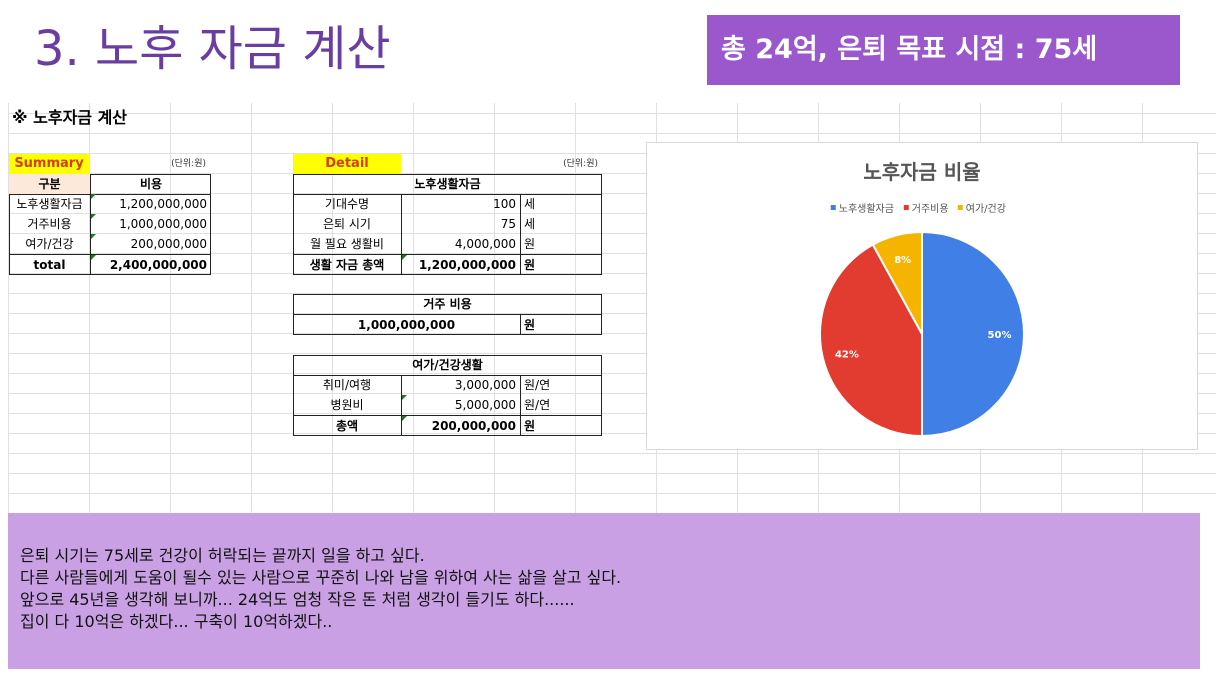 This screenshot has height=684, width=1216. What do you see at coordinates (110, 224) in the screenshot?
I see `summary-table` at bounding box center [110, 224].